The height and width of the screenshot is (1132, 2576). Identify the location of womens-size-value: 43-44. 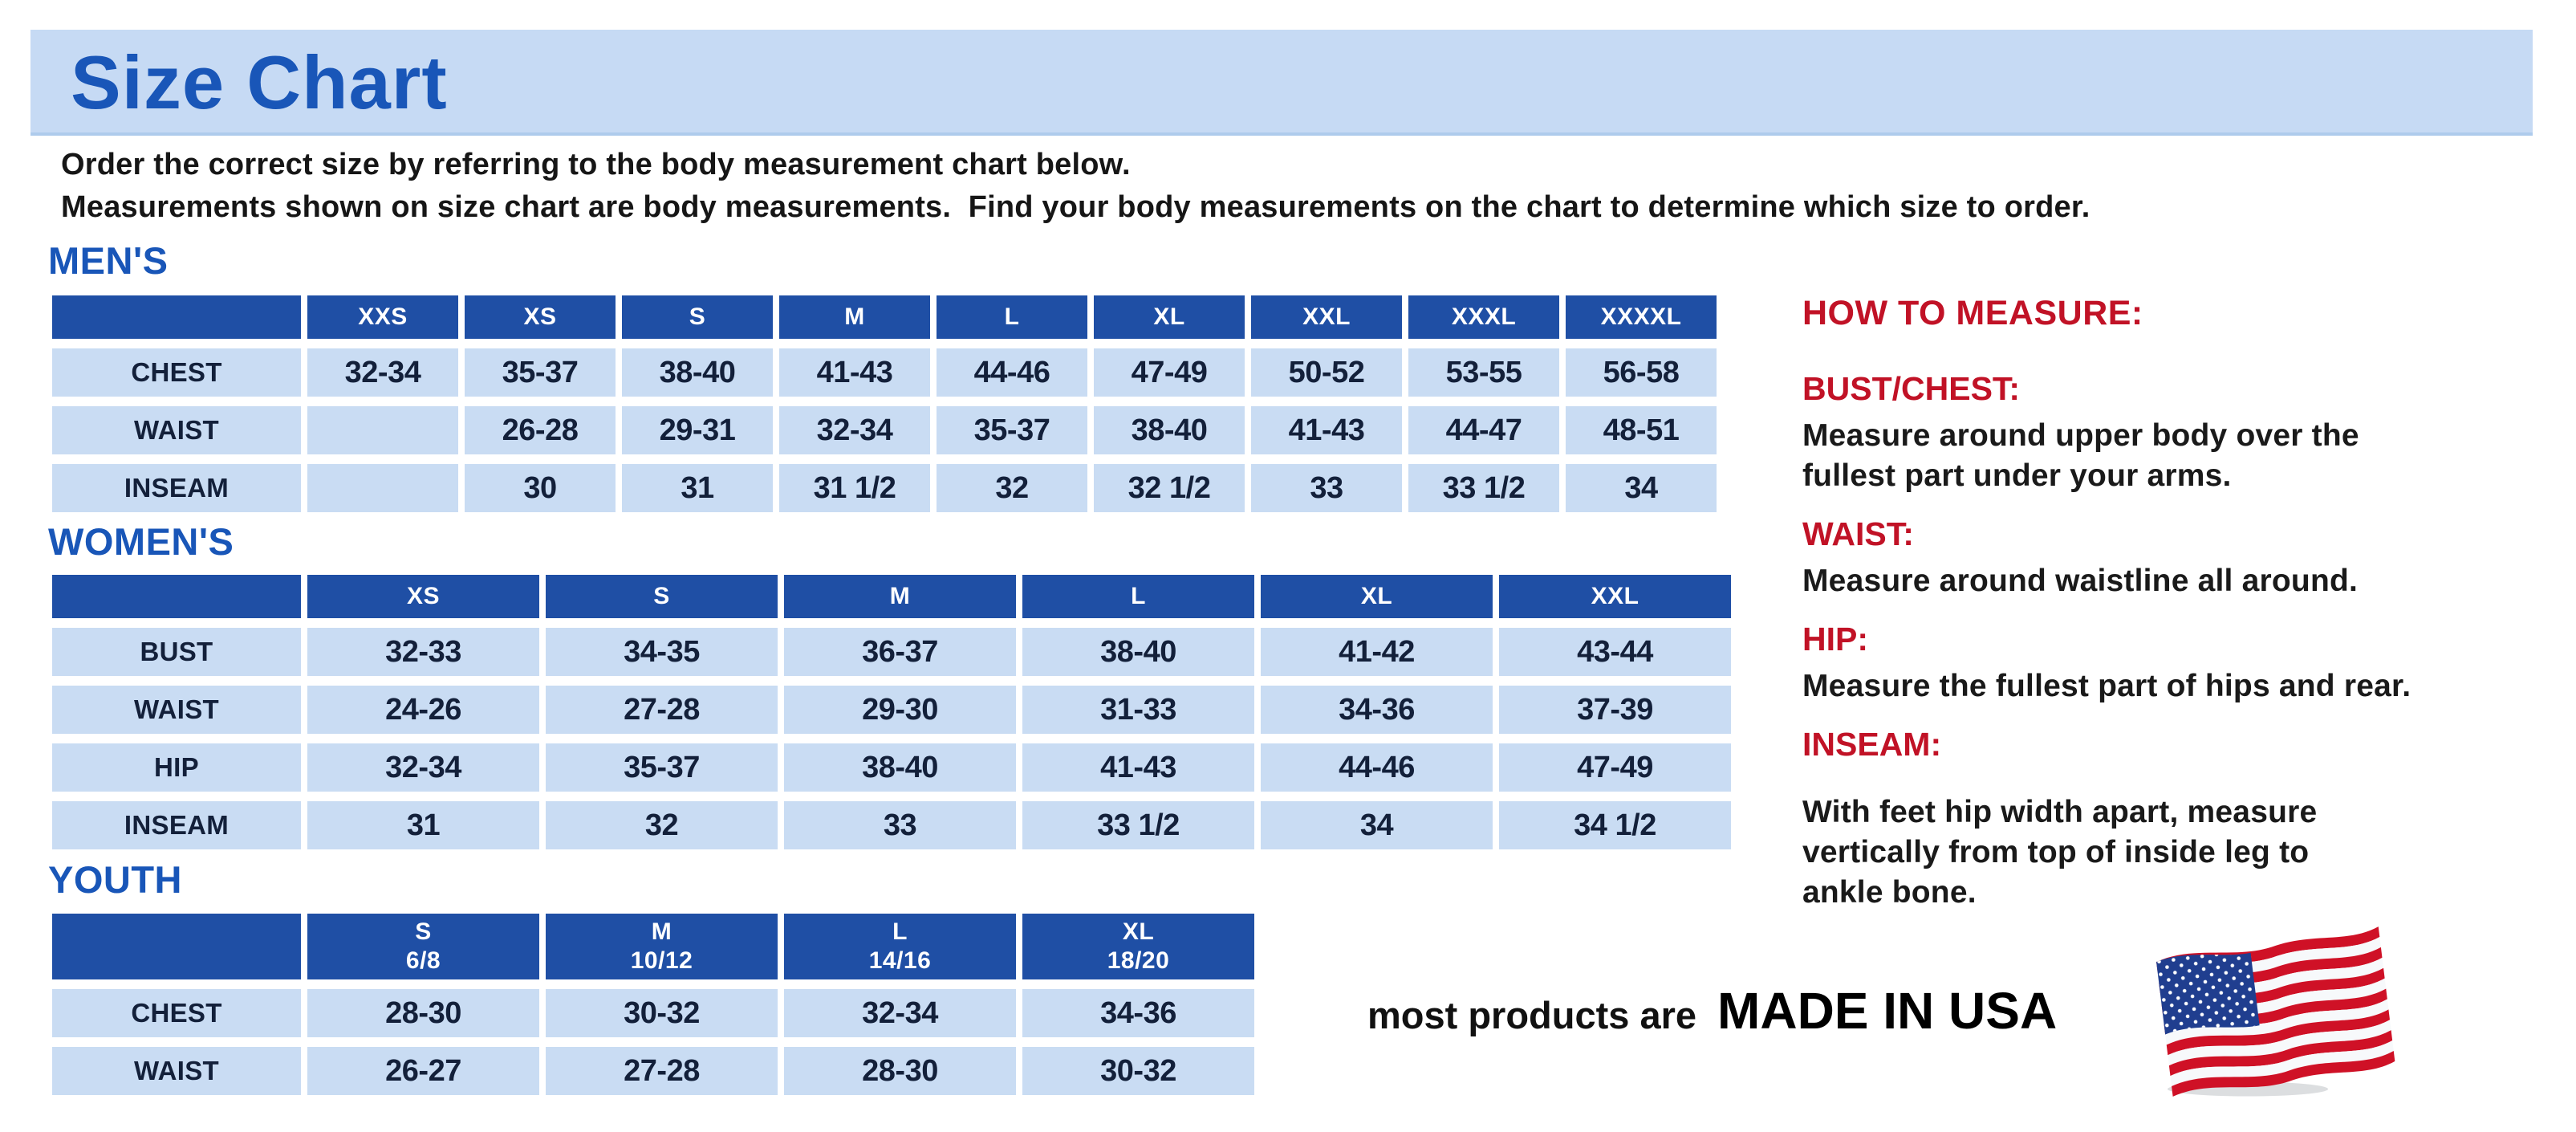
(1615, 652).